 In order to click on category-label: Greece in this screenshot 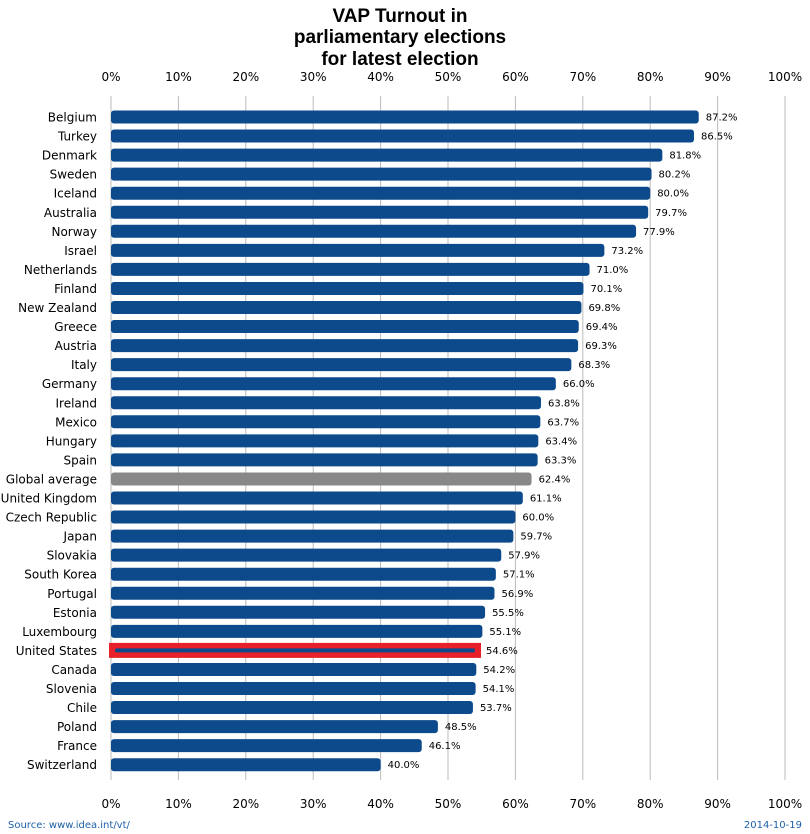, I will do `click(75, 327)`.